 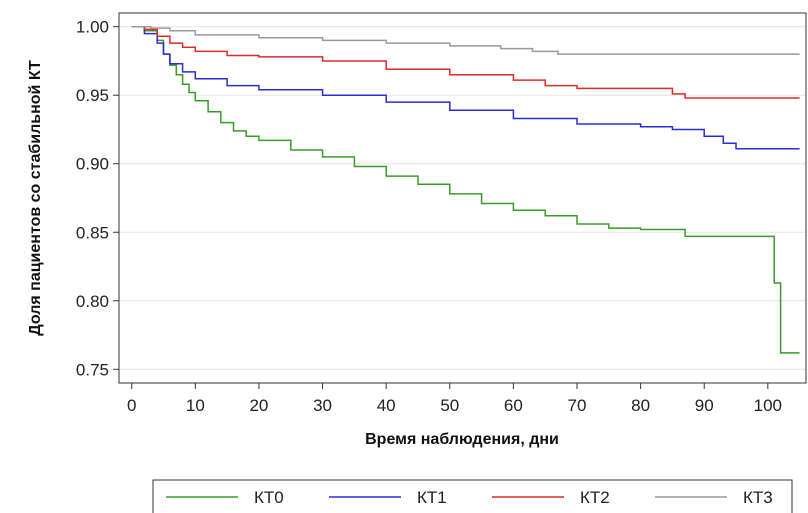 What do you see at coordinates (768, 405) in the screenshot?
I see `x-tick-label: 100` at bounding box center [768, 405].